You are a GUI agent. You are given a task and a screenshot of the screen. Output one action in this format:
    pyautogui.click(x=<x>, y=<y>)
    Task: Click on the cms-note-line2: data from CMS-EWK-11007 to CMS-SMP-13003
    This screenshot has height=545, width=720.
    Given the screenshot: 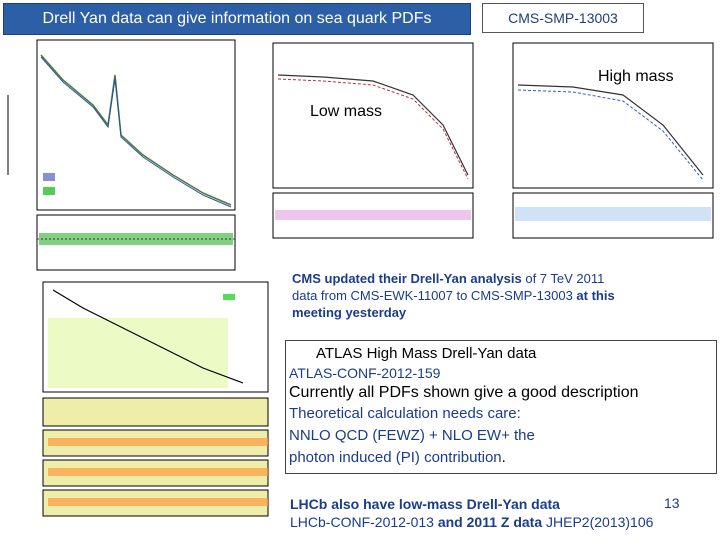 What is the action you would take?
    pyautogui.click(x=432, y=295)
    